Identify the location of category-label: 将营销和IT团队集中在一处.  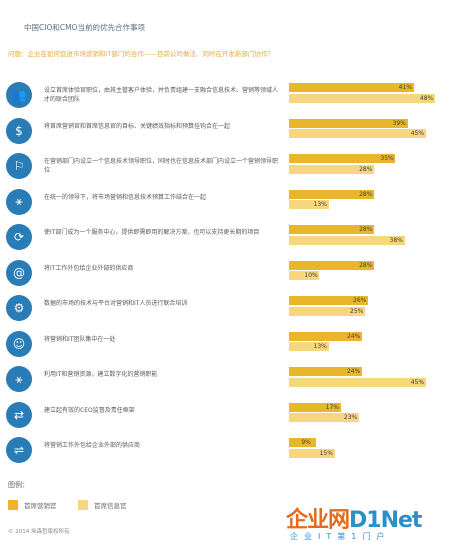
(80, 339).